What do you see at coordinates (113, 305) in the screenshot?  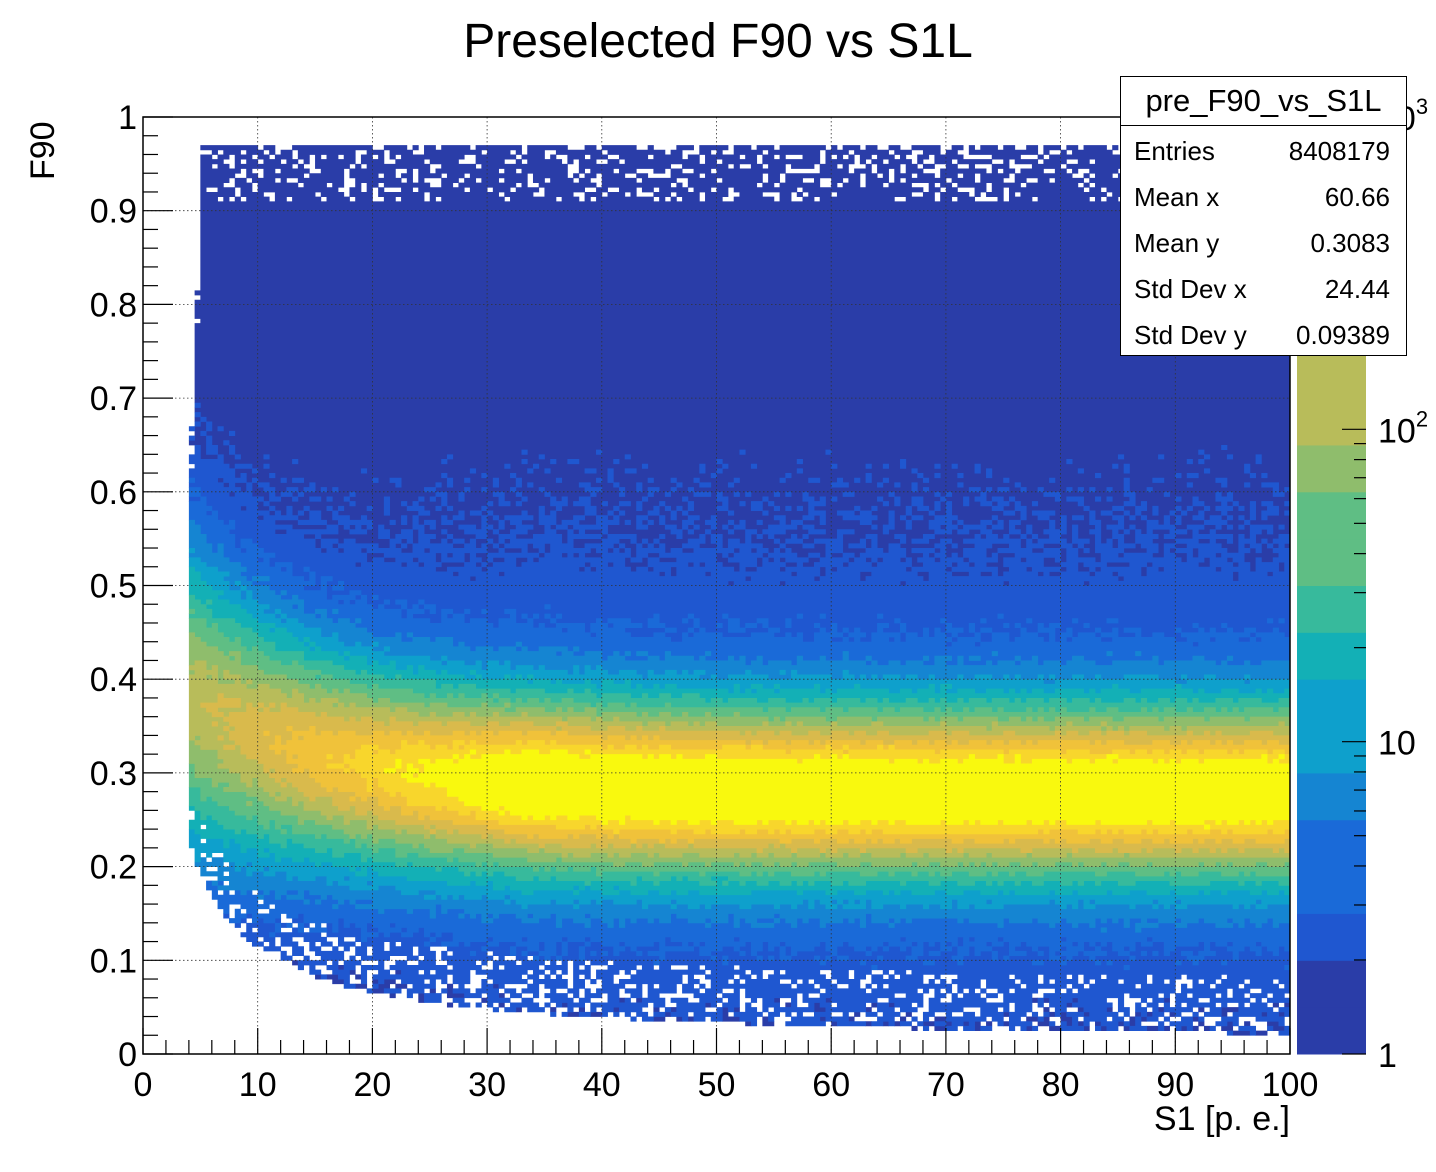 I see `y-tick-label: 0.8` at bounding box center [113, 305].